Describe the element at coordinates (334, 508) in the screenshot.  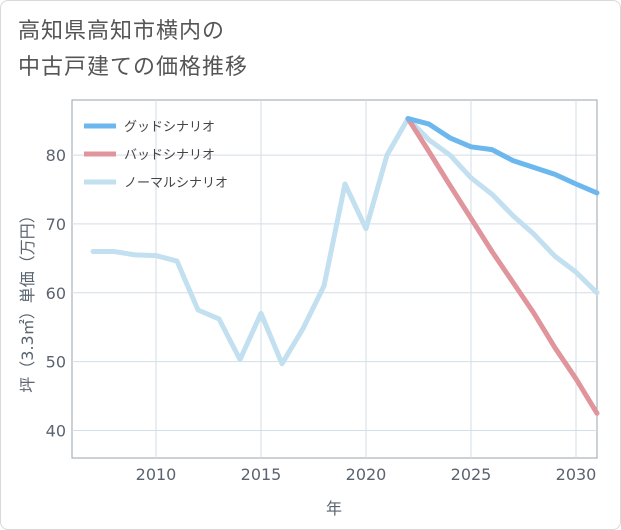
I see `x-axis-label: 年` at that location.